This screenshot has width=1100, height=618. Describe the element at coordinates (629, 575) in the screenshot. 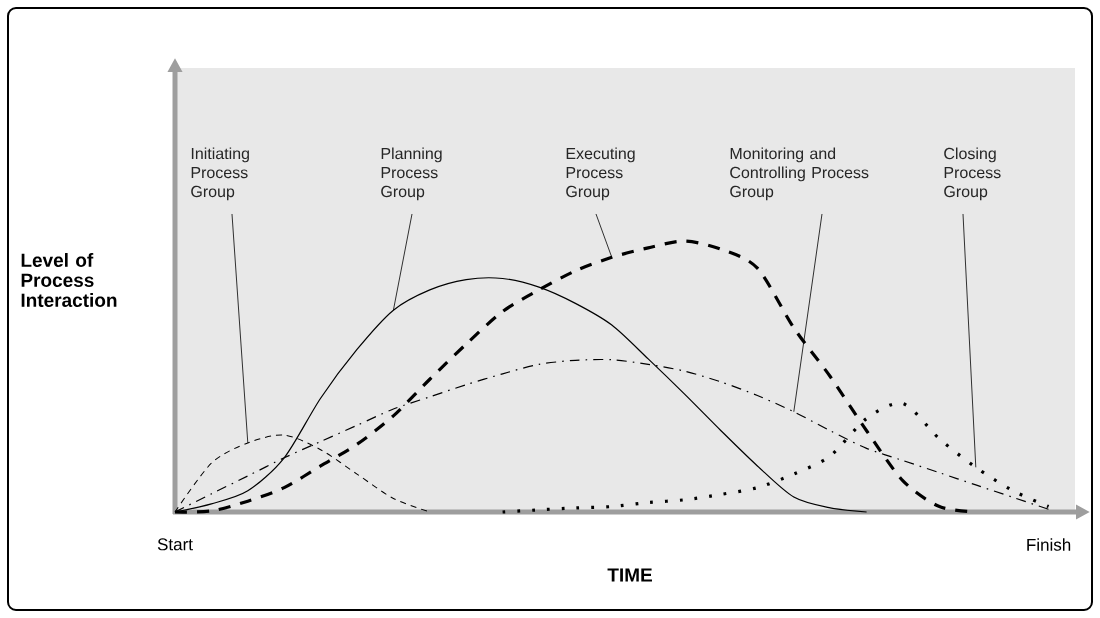

I see `x-axis-title: TIME` at that location.